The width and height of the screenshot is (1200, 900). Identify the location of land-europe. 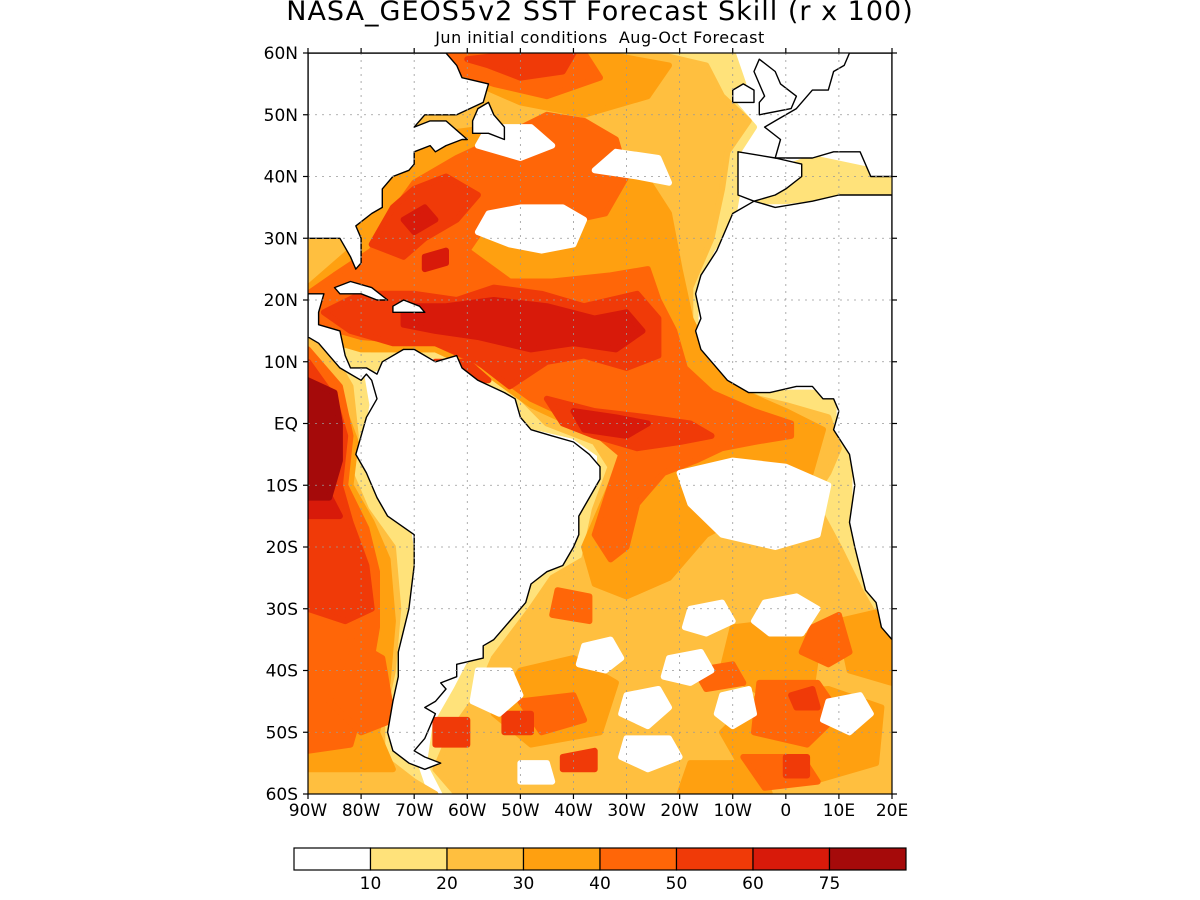
(827, 115).